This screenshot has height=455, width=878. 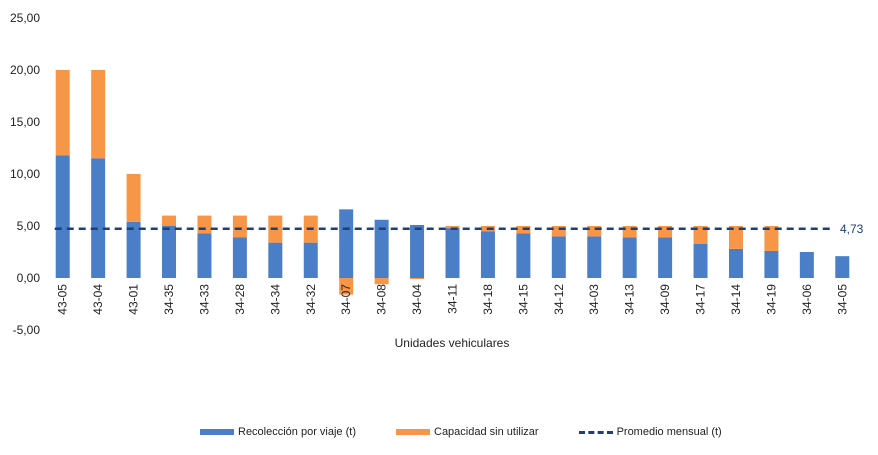 What do you see at coordinates (134, 299) in the screenshot?
I see `x-tick-label: 43-01` at bounding box center [134, 299].